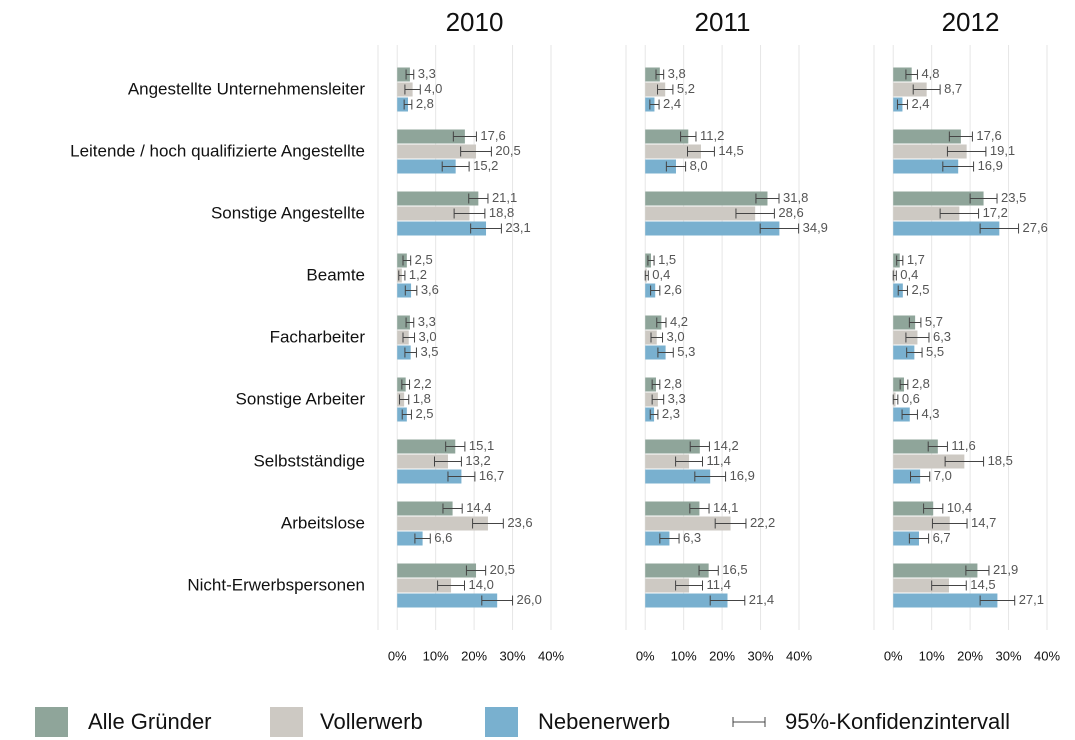  Describe the element at coordinates (795, 197) in the screenshot. I see `value-label: 31,8` at that location.